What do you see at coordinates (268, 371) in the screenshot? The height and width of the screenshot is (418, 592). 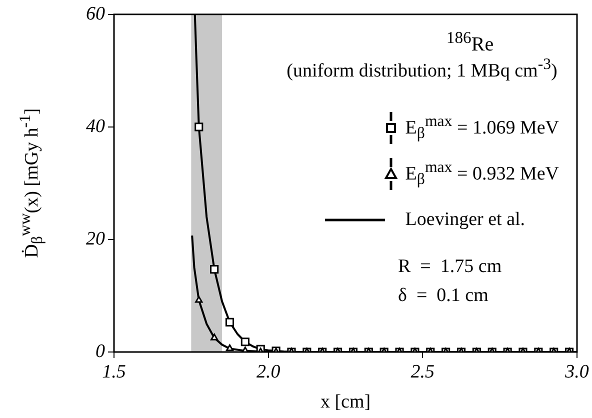 I see `x-tick-label: 2.0` at bounding box center [268, 371].